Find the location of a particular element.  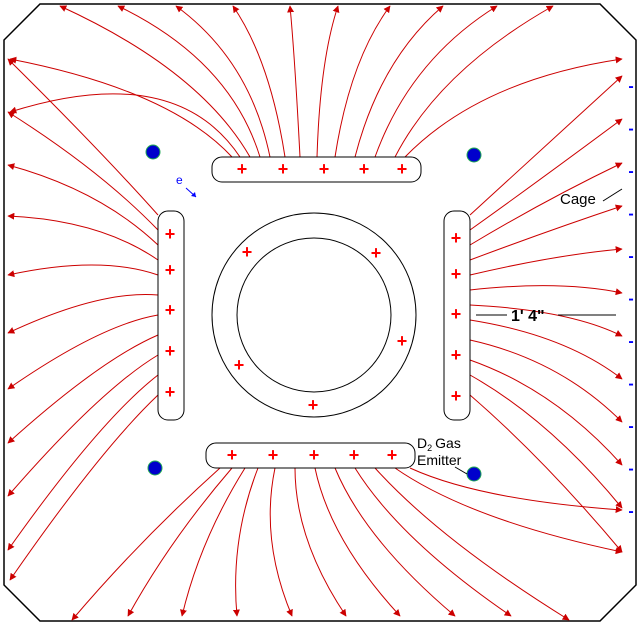

cage-negative-charges: - - - - - - - - - - - is located at coordinates (630, 299).